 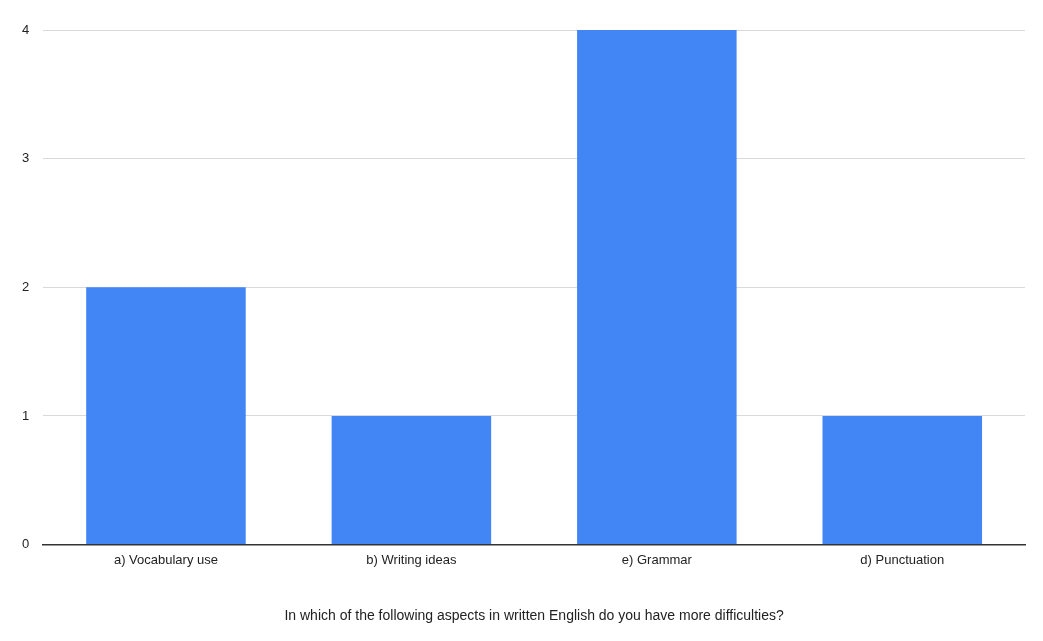 I want to click on y-tick-label: 4, so click(x=26, y=29).